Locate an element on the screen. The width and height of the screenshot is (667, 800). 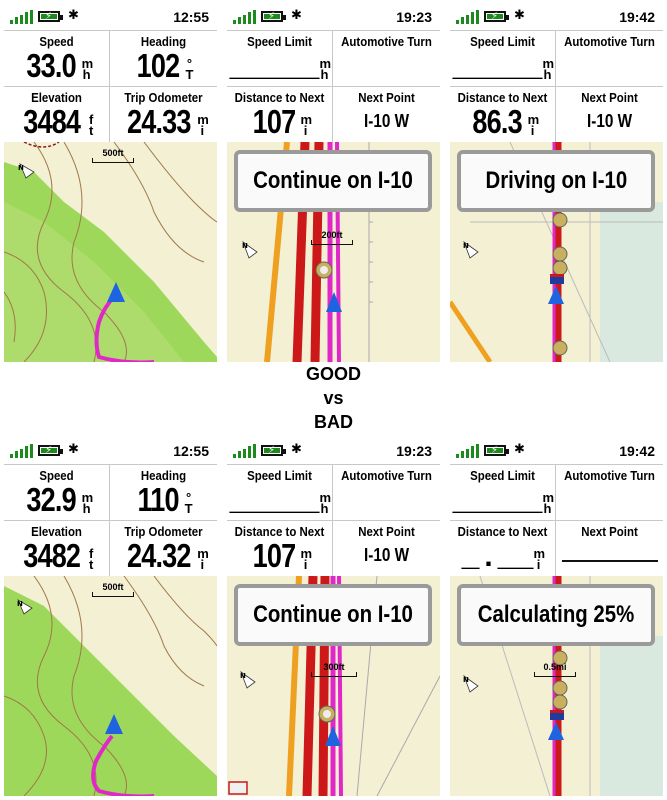
map-view: N 300ft Continue on I-10 is located at coordinates (333, 686).